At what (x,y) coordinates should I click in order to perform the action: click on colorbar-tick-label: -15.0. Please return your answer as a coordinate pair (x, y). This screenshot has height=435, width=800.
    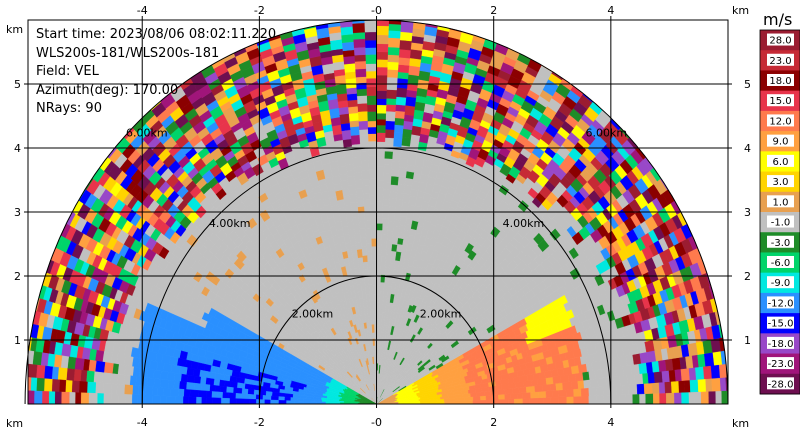
    Looking at the image, I should click on (781, 324).